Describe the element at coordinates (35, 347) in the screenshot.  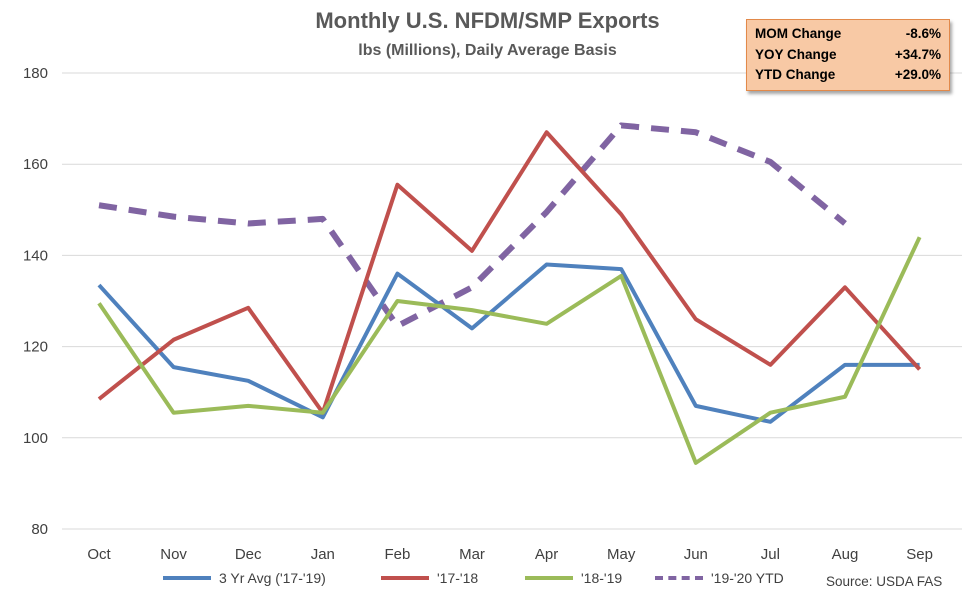
I see `y-tick-label: 120` at that location.